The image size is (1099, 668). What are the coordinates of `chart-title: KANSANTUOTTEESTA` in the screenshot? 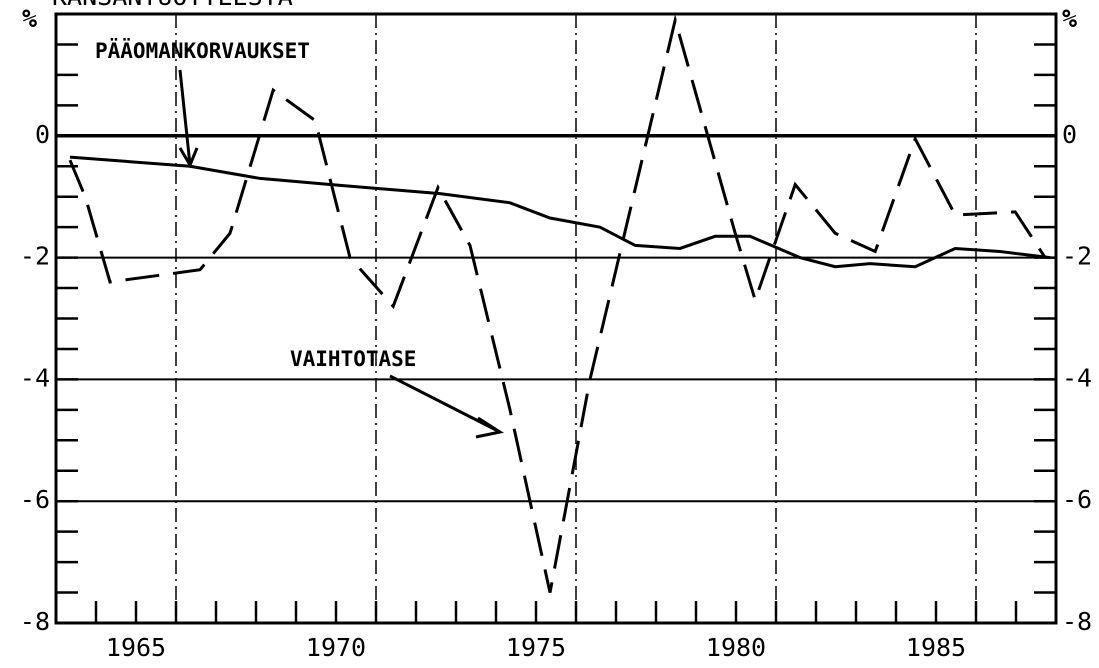 It's located at (172, 5).